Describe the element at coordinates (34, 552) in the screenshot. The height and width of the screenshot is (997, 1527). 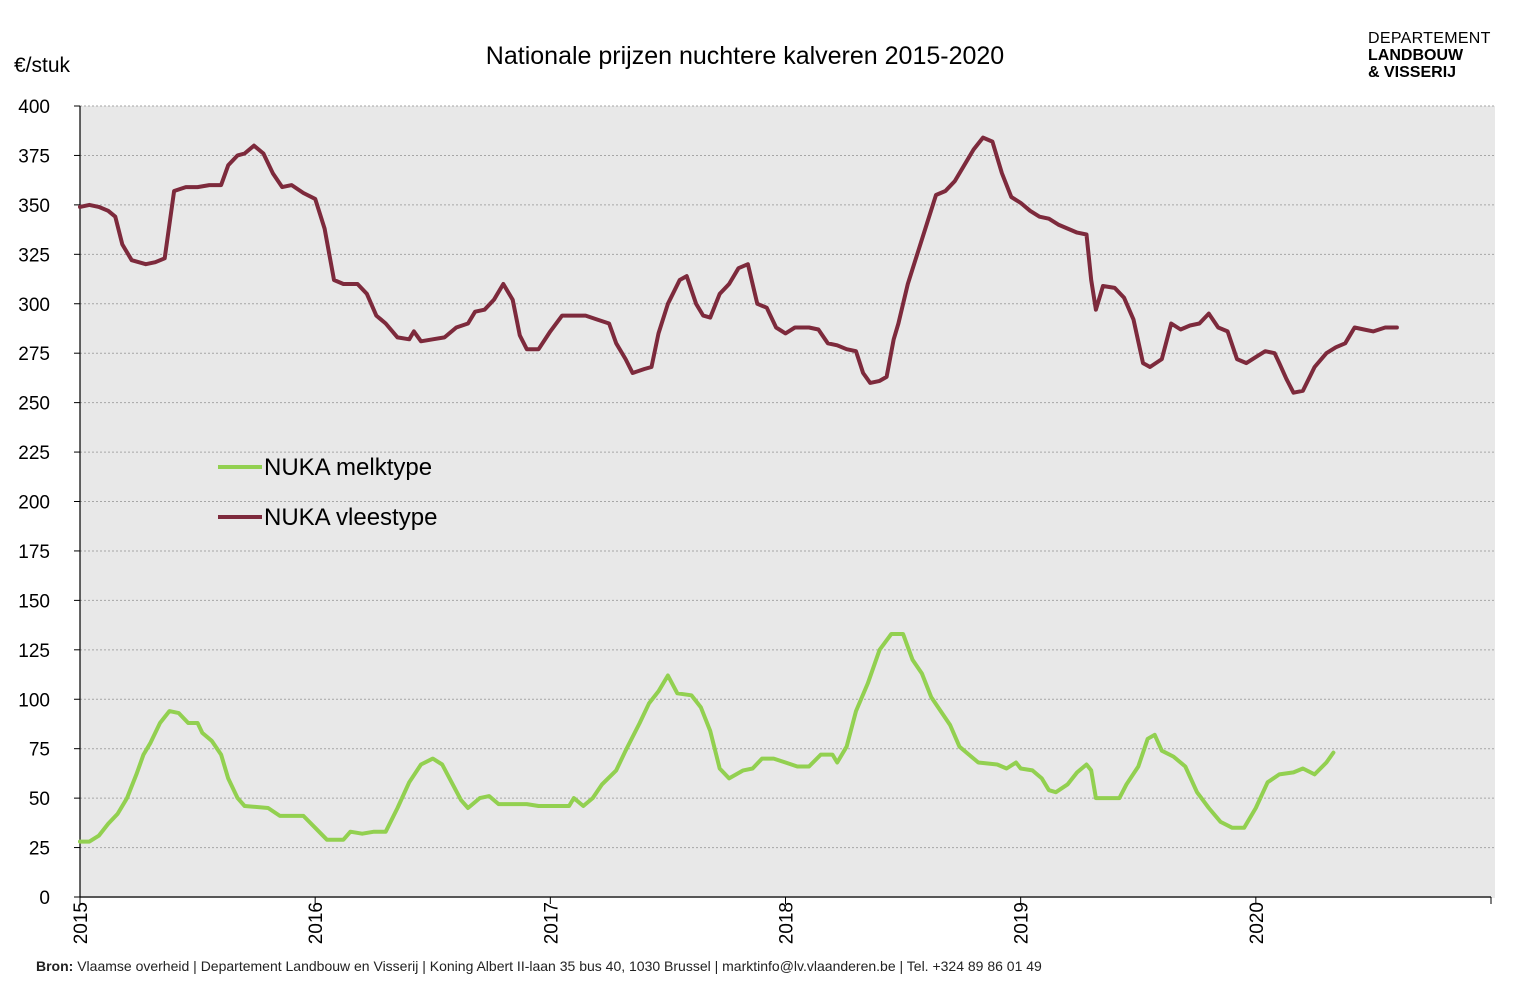
I see `y-tick-label: 175` at that location.